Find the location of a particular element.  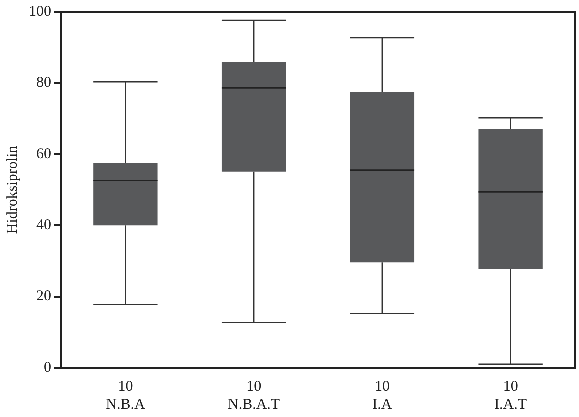

y-tick-label: 80 is located at coordinates (44, 83).